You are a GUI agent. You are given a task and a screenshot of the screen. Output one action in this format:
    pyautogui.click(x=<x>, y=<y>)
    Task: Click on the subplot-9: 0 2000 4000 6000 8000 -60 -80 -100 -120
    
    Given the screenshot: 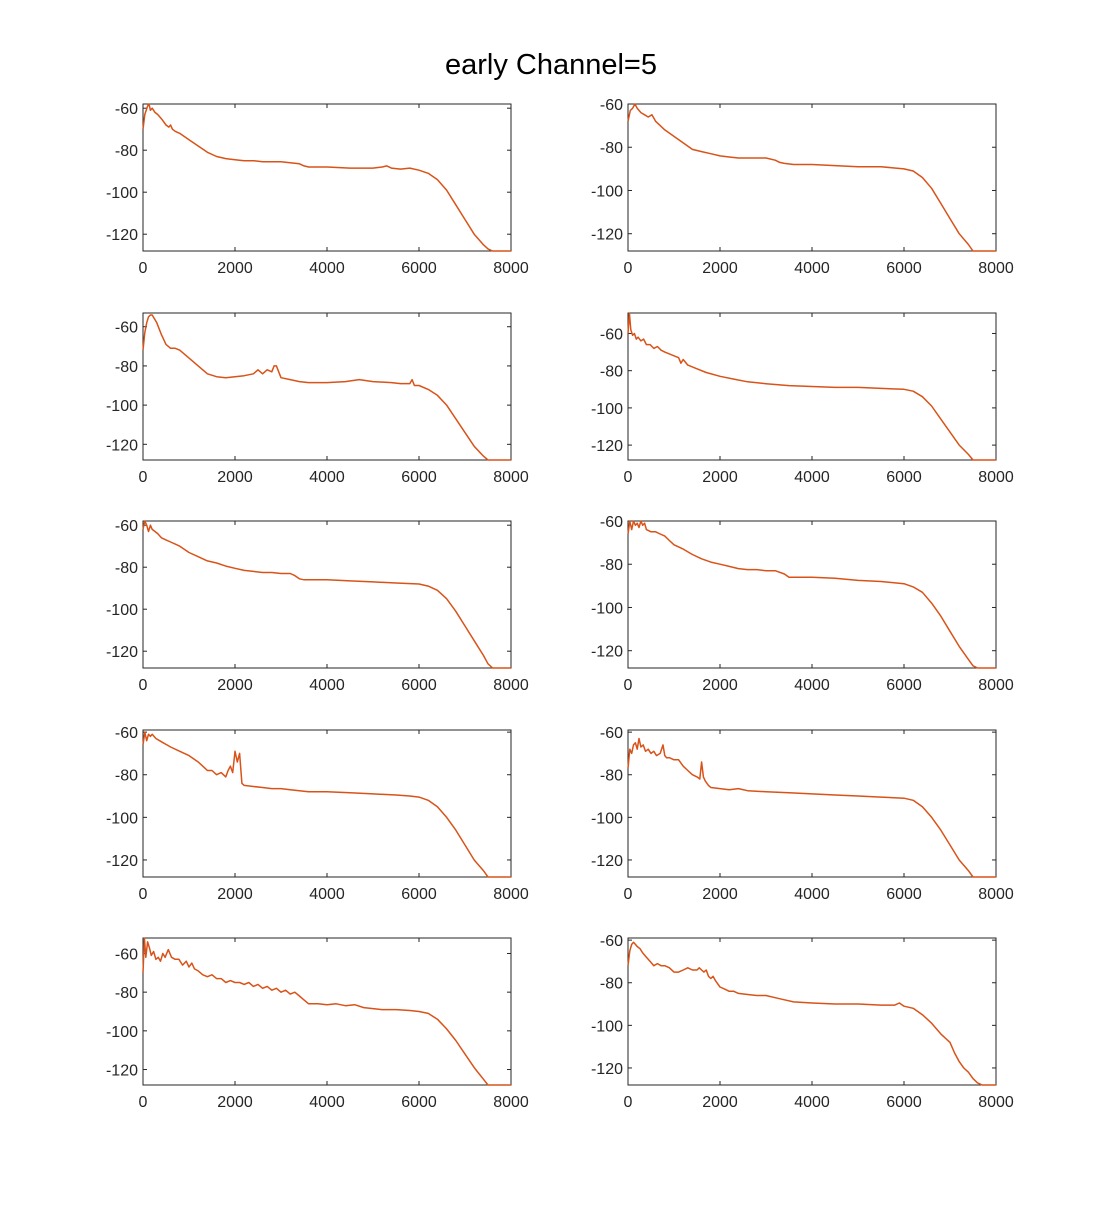 What is the action you would take?
    pyautogui.click(x=317, y=1024)
    